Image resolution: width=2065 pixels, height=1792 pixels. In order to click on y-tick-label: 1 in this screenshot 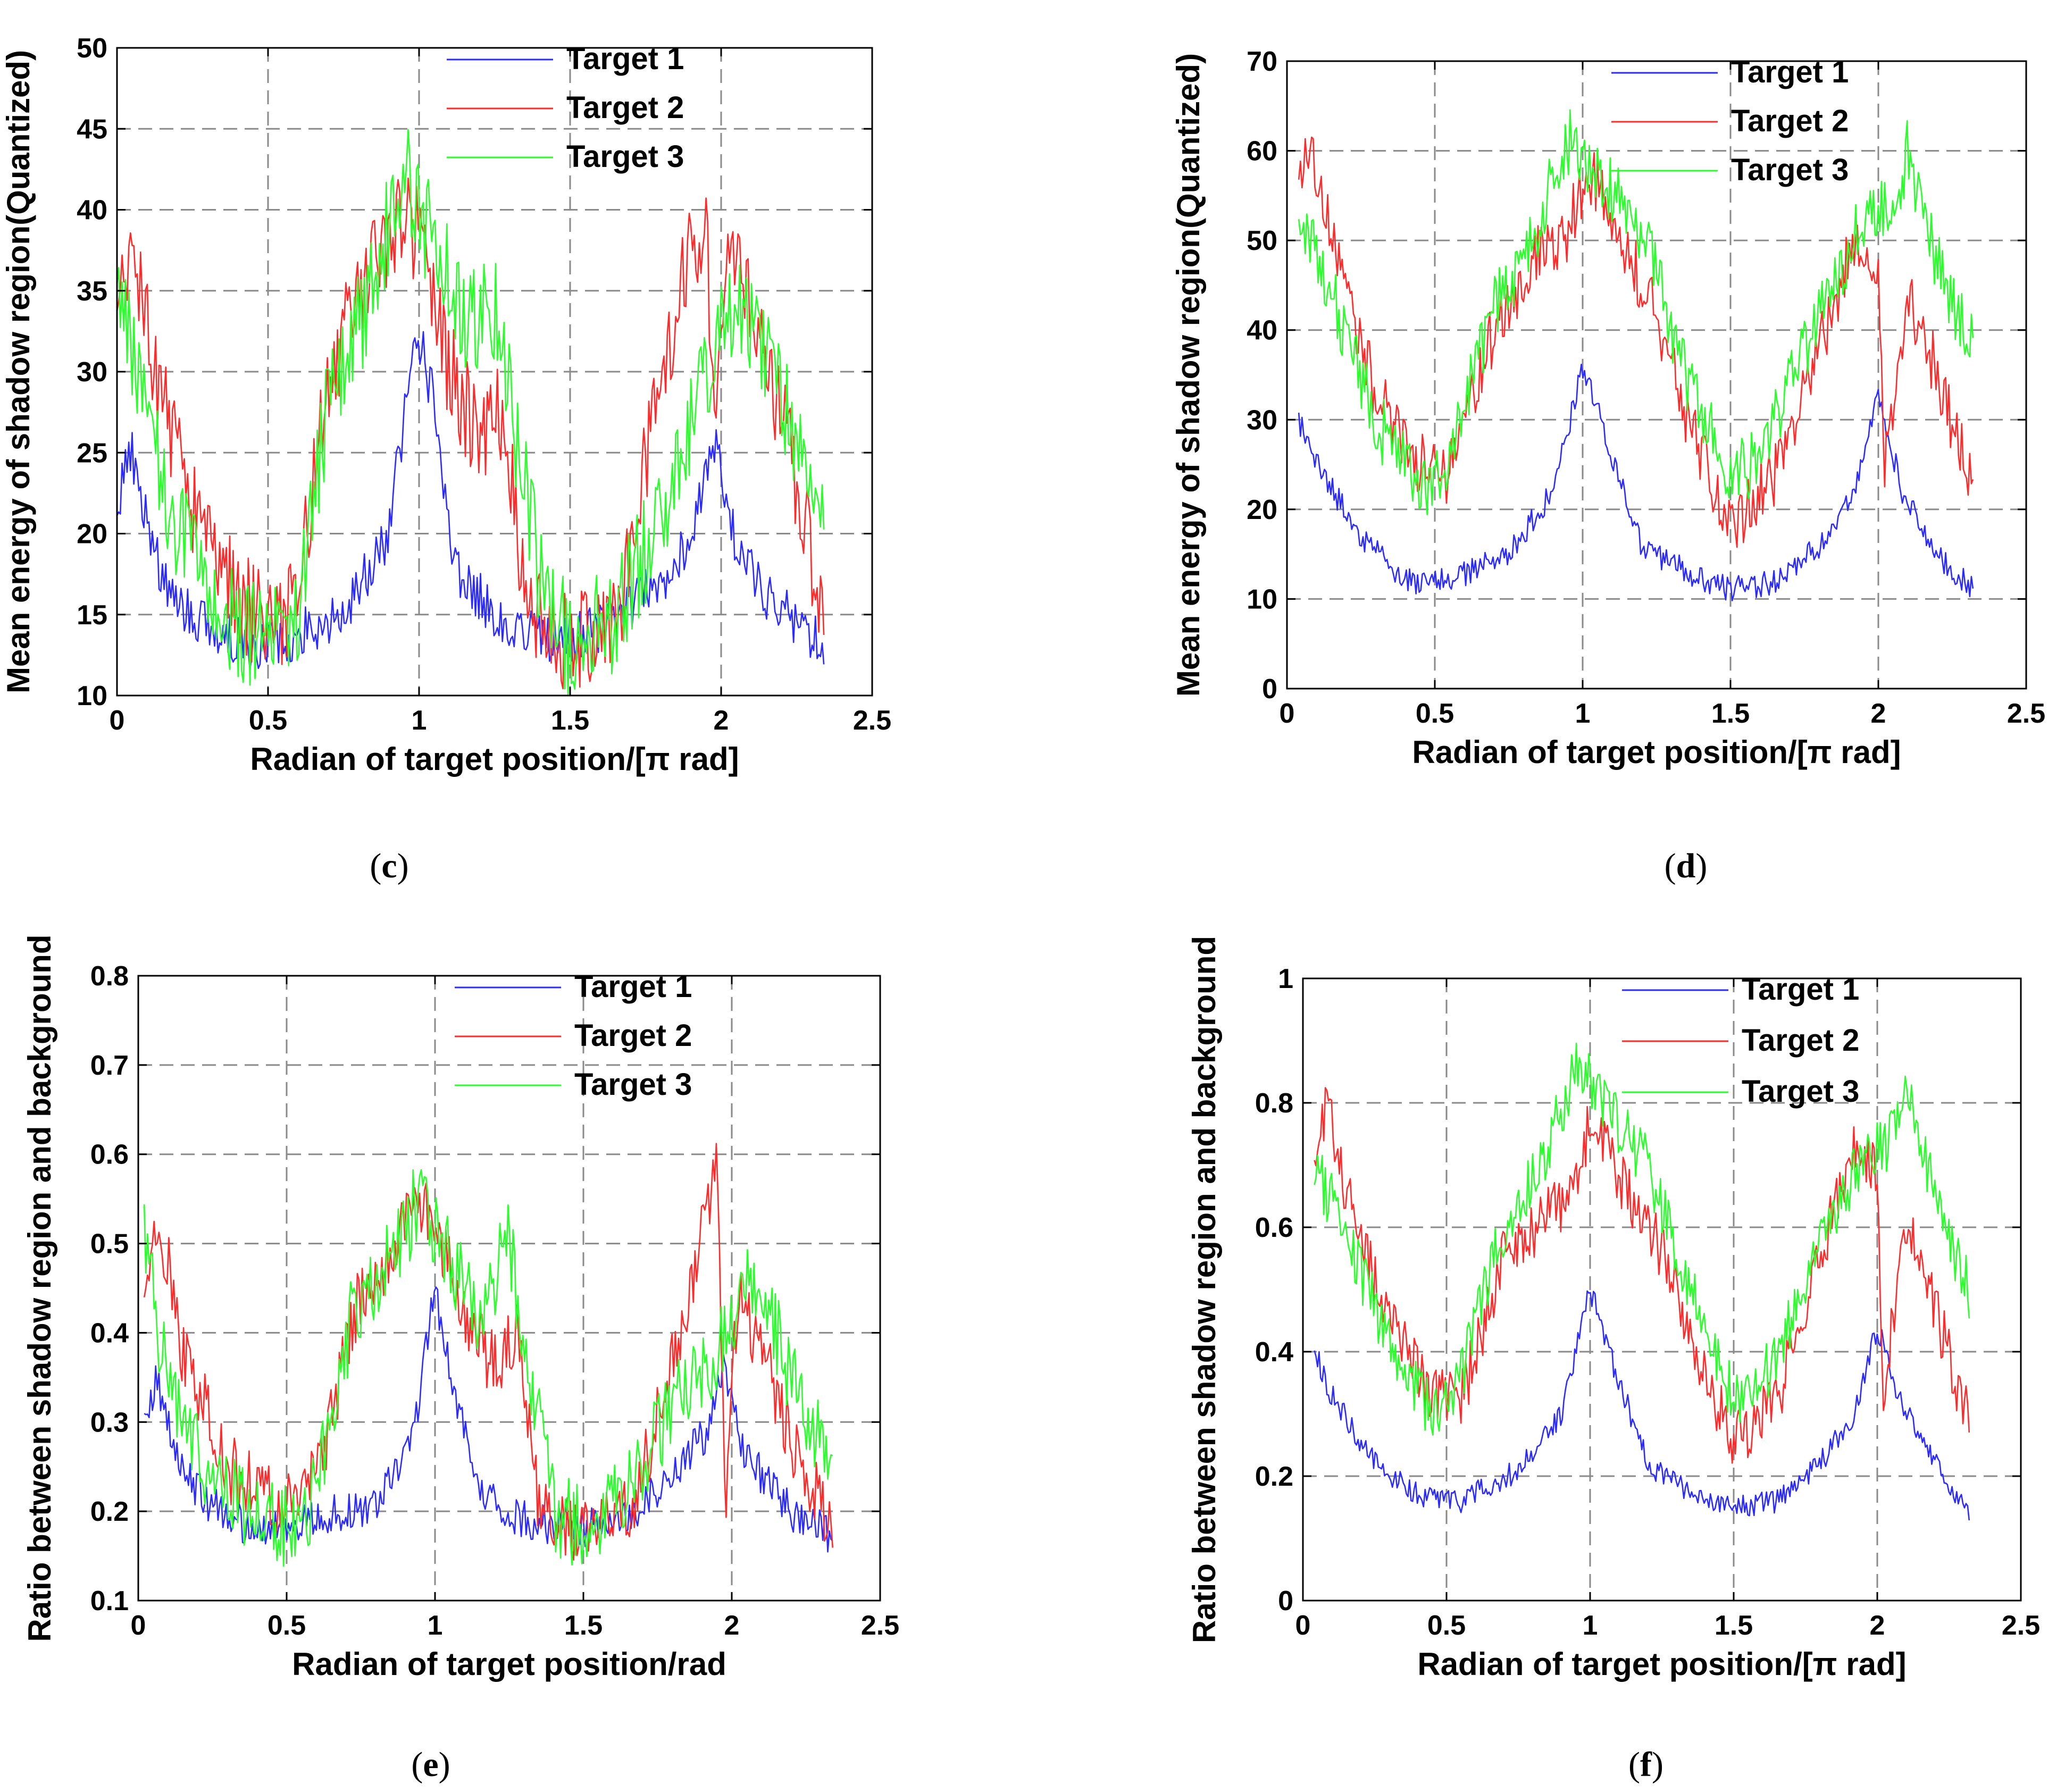, I will do `click(1285, 979)`.